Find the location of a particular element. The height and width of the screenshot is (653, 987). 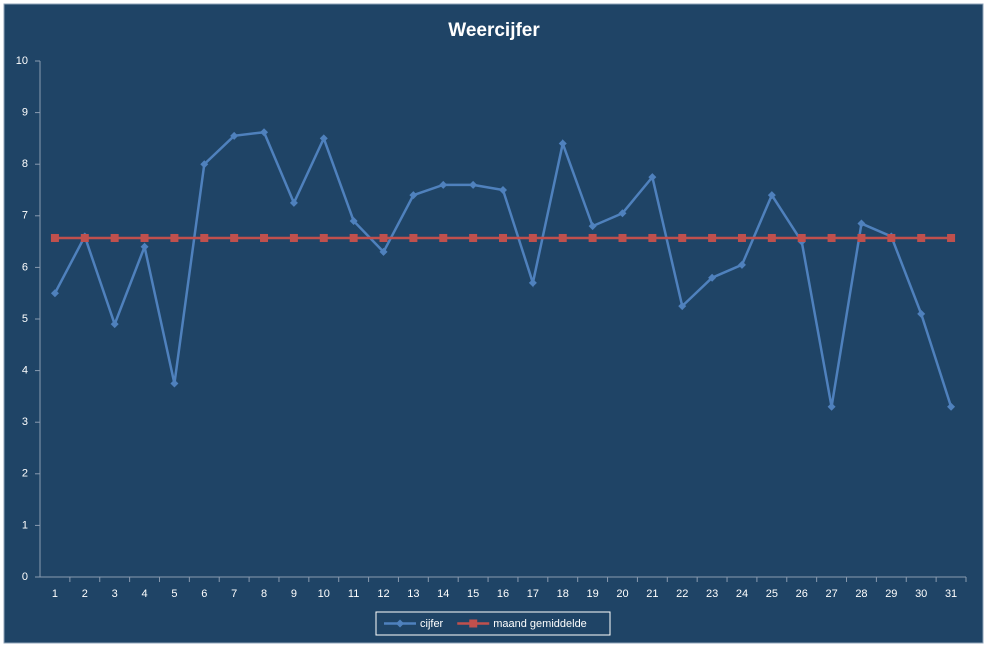

x-tick-label: 15 is located at coordinates (473, 594).